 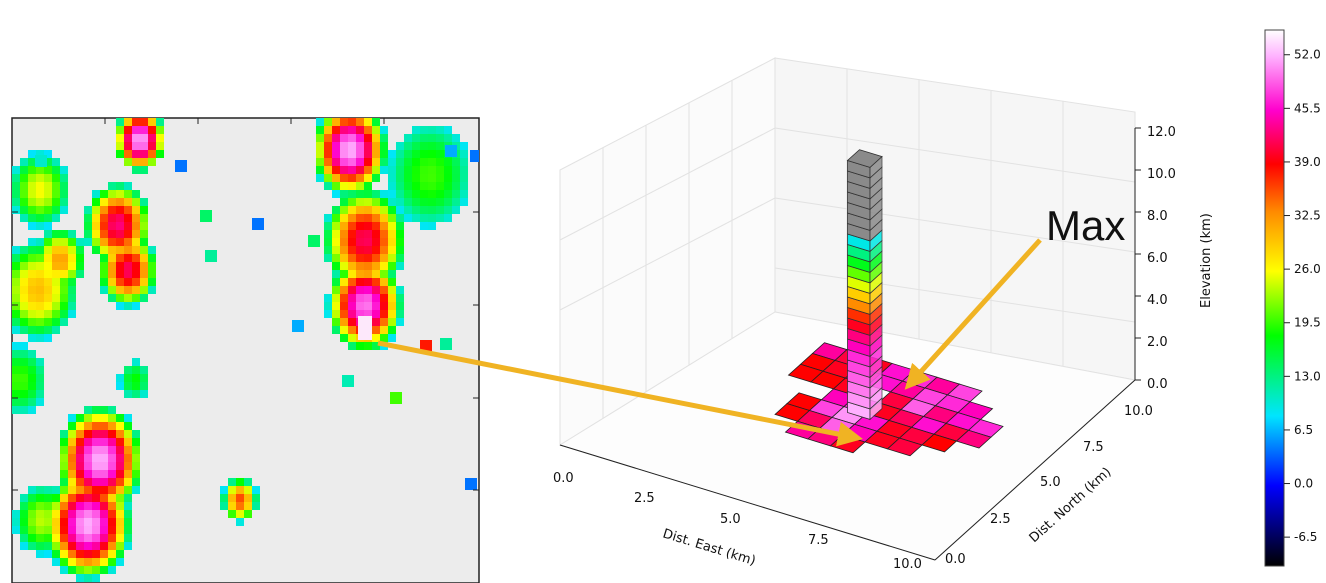 I want to click on floor-cell, so click(x=904, y=447).